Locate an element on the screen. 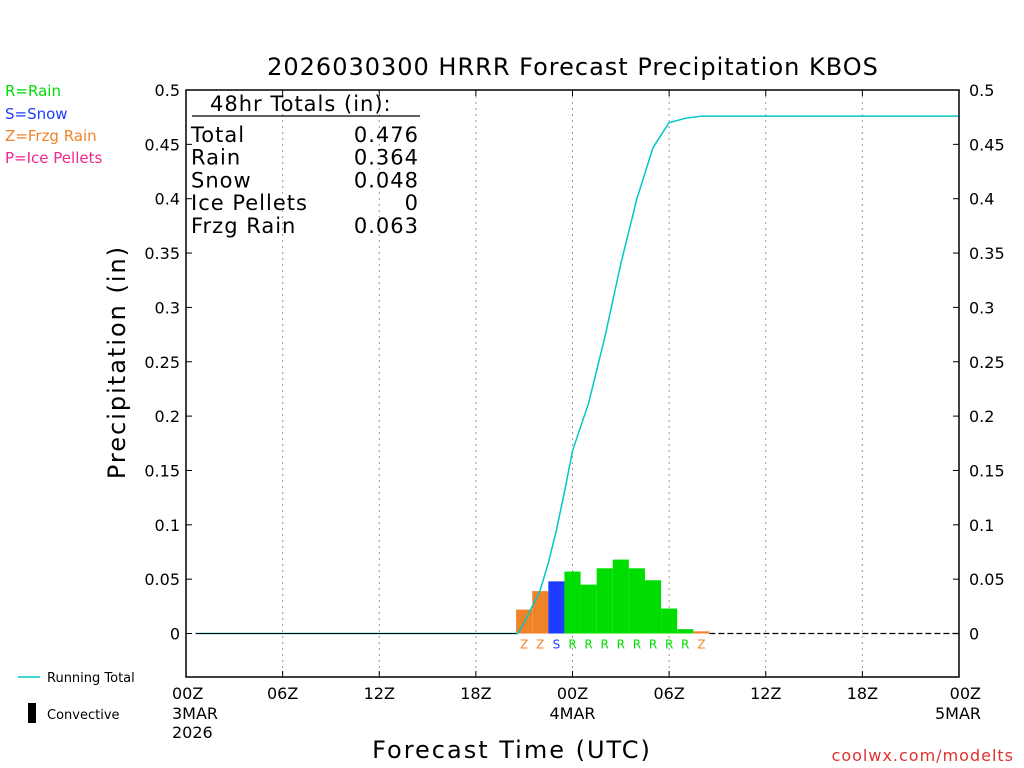 The width and height of the screenshot is (1024, 768). x-tick-label-2: 12Z is located at coordinates (379, 693).